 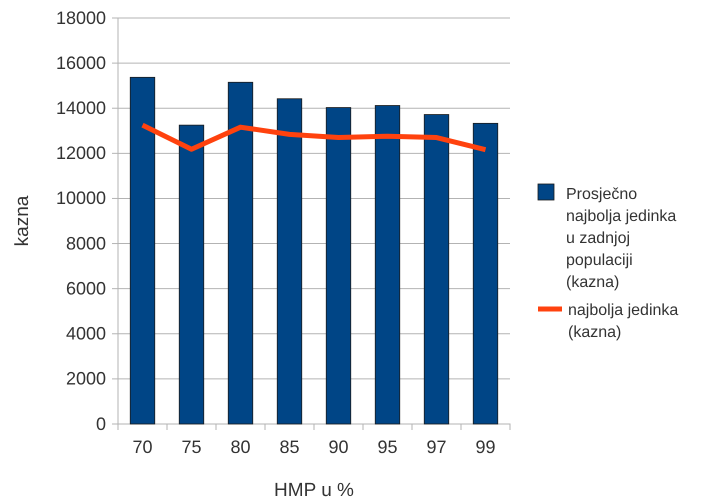 What do you see at coordinates (81, 18) in the screenshot?
I see `y-tick-label: 18000` at bounding box center [81, 18].